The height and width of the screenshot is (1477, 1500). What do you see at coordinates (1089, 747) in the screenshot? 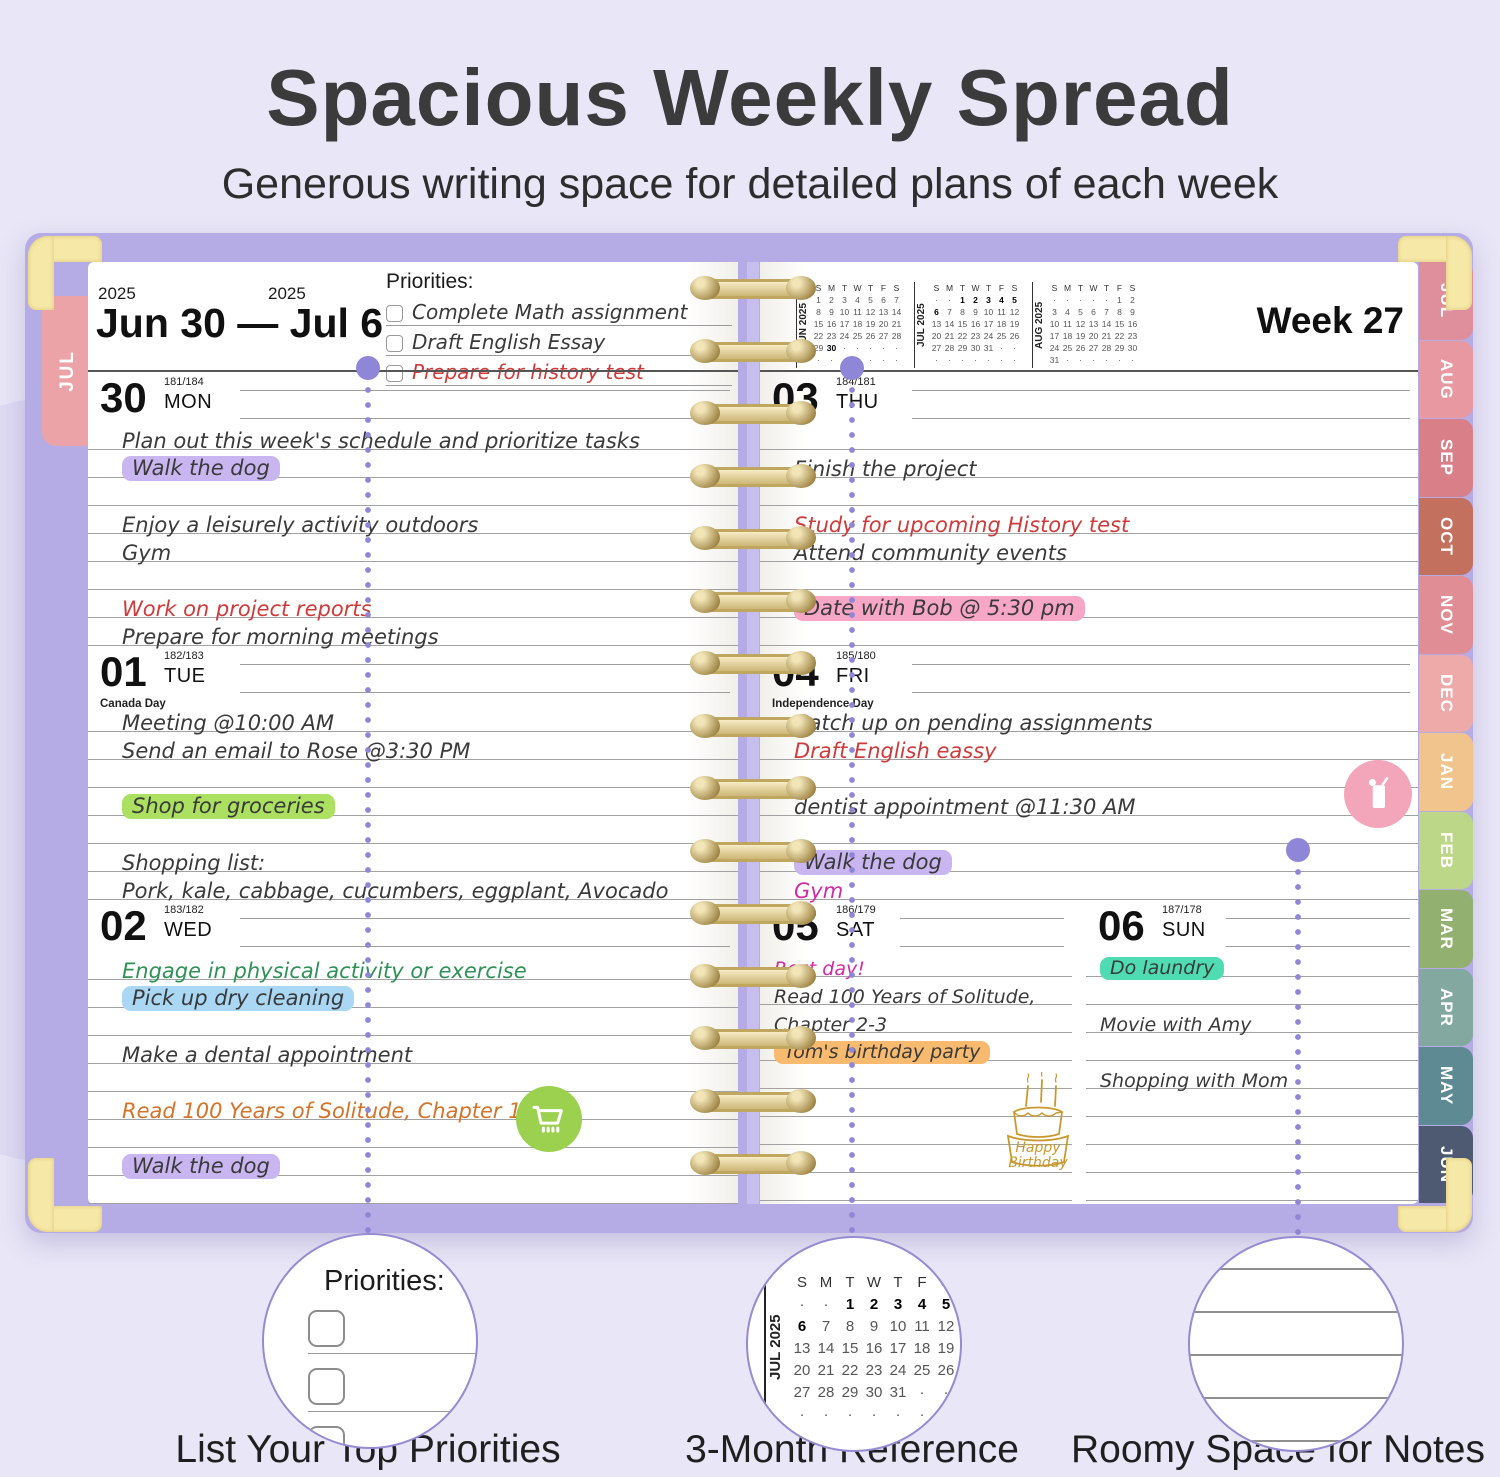
I see `ruled-line: Draft English eassy` at bounding box center [1089, 747].